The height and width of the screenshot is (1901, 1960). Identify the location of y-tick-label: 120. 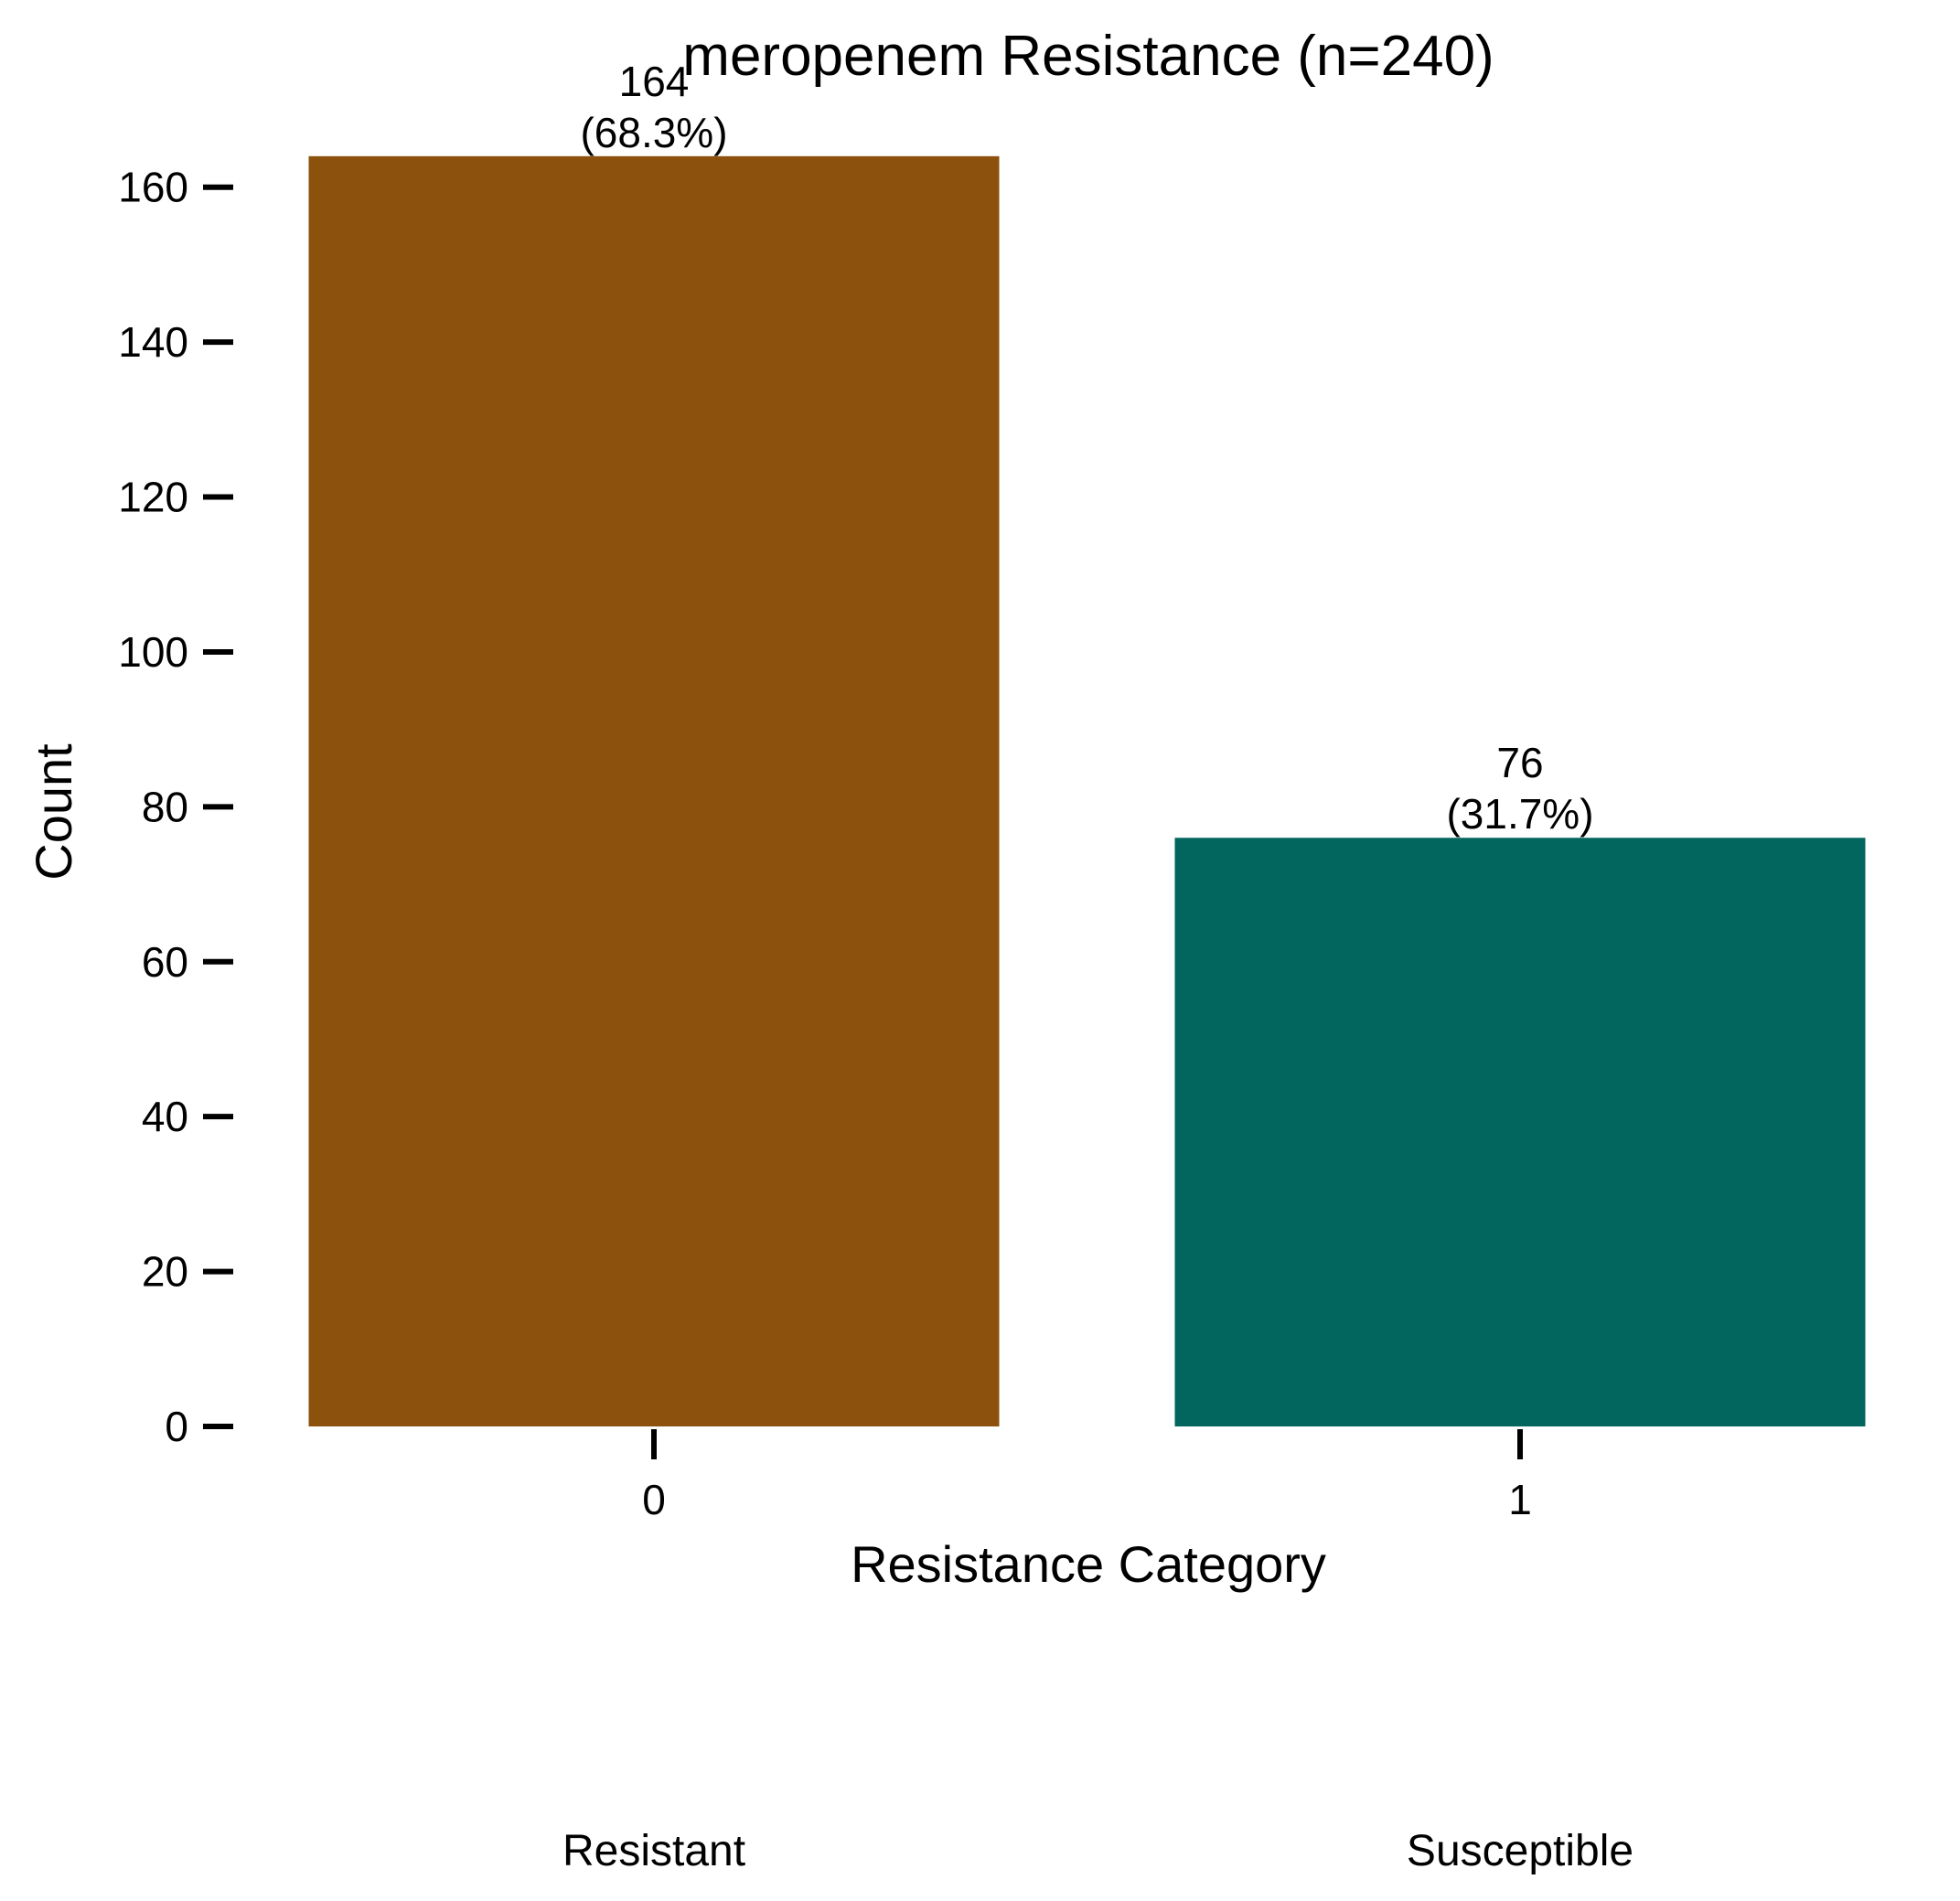
(153, 498).